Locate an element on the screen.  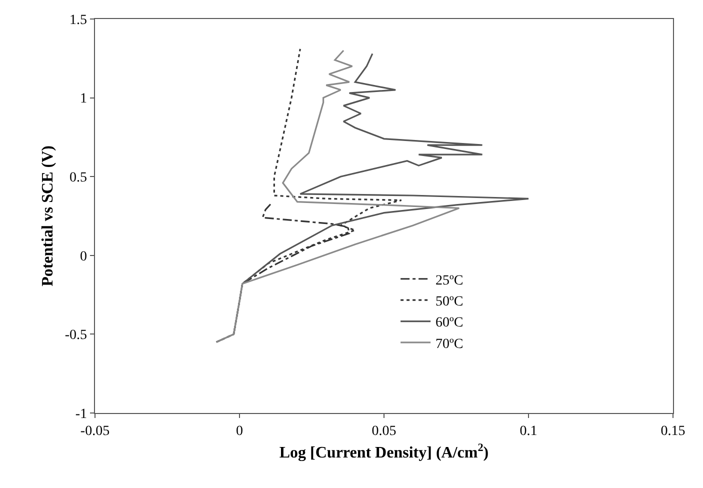
x-tick-label: 0.05 is located at coordinates (384, 431).